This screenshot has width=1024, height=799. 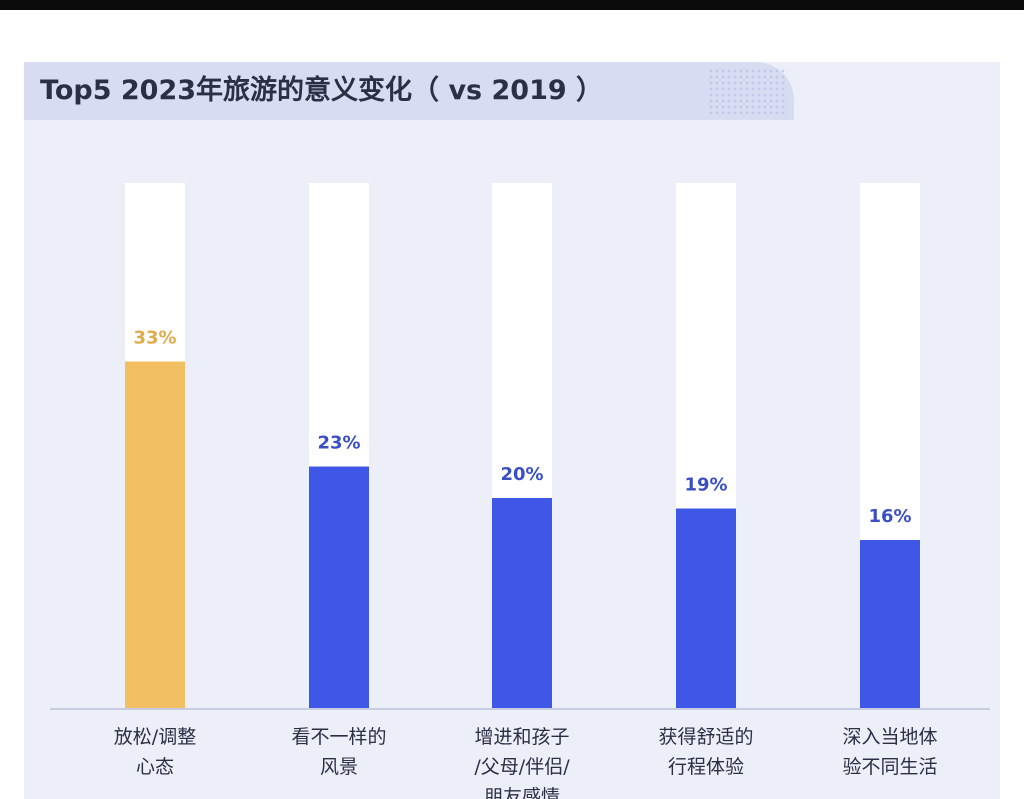 What do you see at coordinates (155, 737) in the screenshot?
I see `category-label-line: 放松/调整` at bounding box center [155, 737].